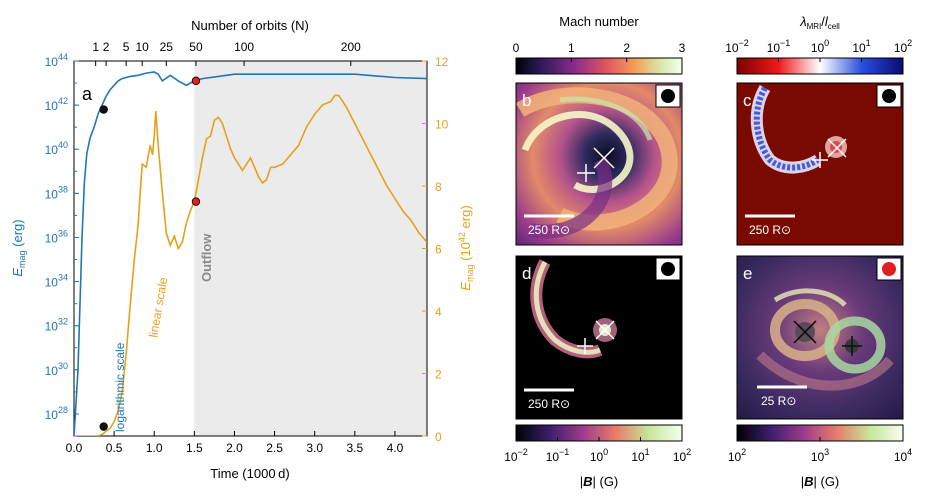 The image size is (927, 504). Describe the element at coordinates (351, 47) in the screenshot. I see `top-tick-label: 200` at that location.